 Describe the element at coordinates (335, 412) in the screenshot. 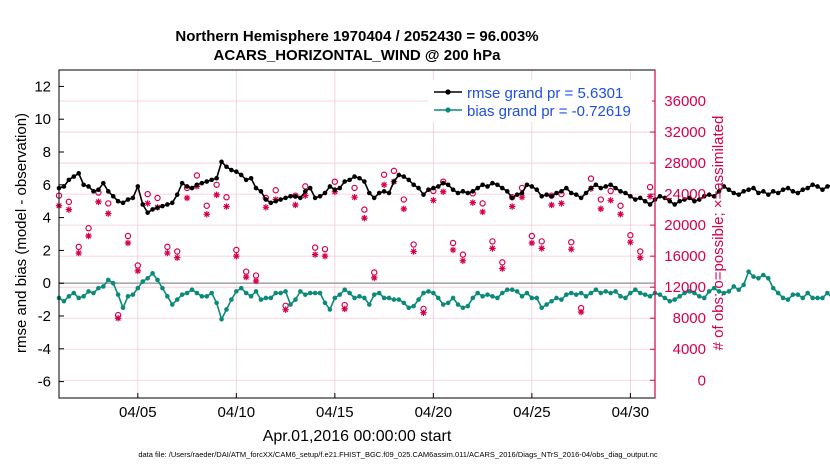

I see `x-tick-label: 04/15` at that location.